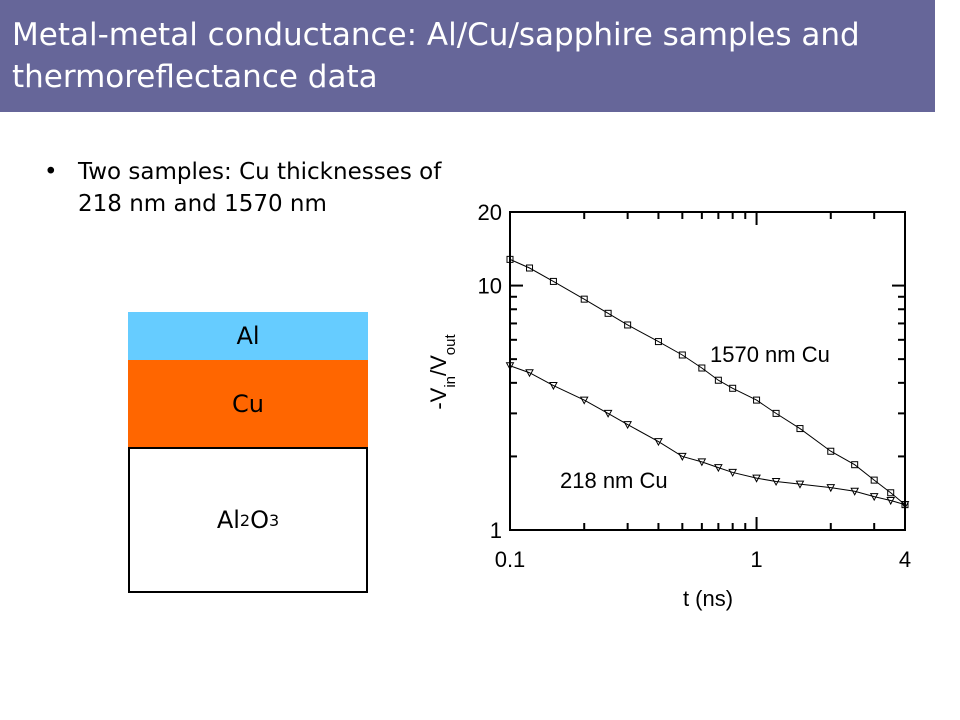  Describe the element at coordinates (259, 520) in the screenshot. I see `layer-label: O` at that location.